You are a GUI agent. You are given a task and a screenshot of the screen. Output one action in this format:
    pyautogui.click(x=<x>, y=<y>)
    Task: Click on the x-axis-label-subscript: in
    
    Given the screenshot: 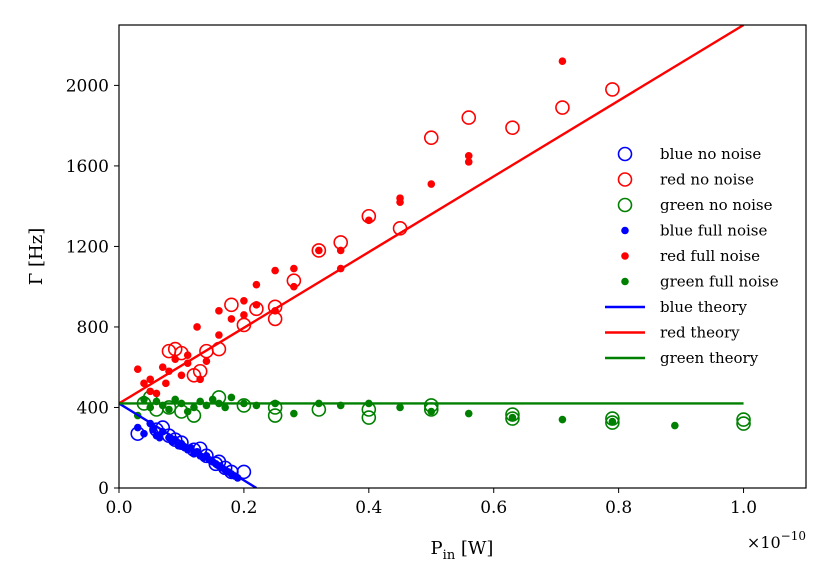 What is the action you would take?
    pyautogui.click(x=449, y=555)
    